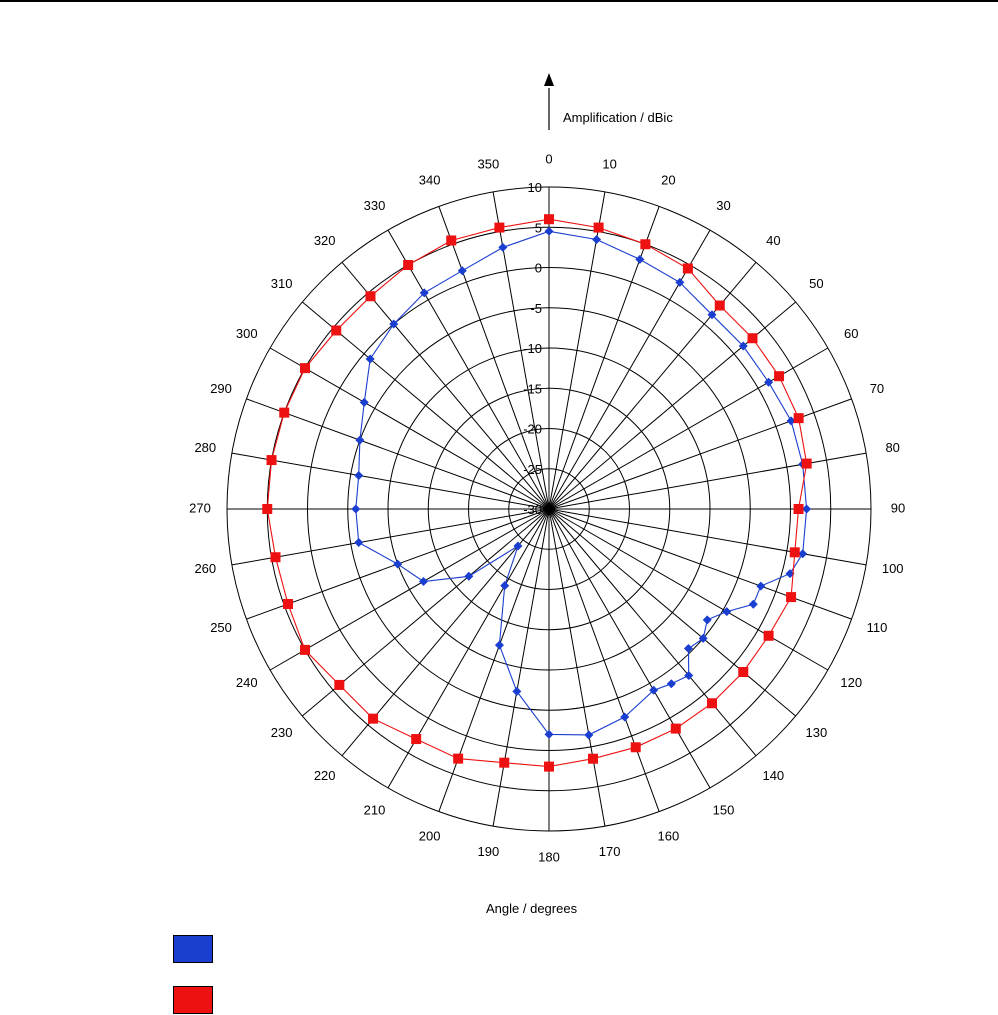  What do you see at coordinates (851, 682) in the screenshot?
I see `angle-tick-label: 120` at bounding box center [851, 682].